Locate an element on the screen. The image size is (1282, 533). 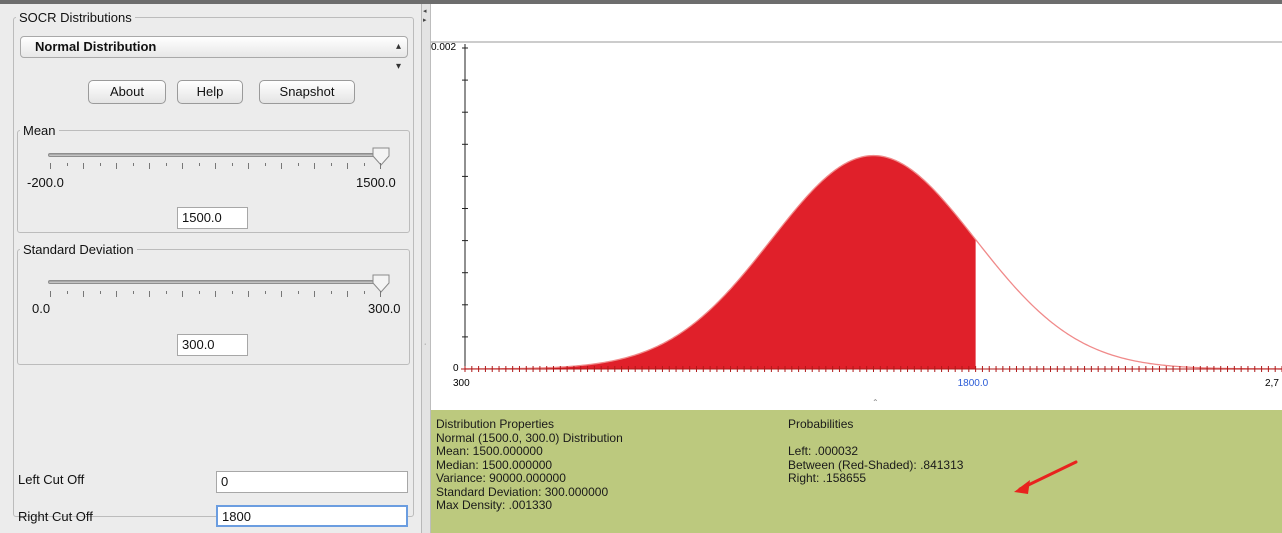
snapshot-button: Snapshot is located at coordinates (307, 92).